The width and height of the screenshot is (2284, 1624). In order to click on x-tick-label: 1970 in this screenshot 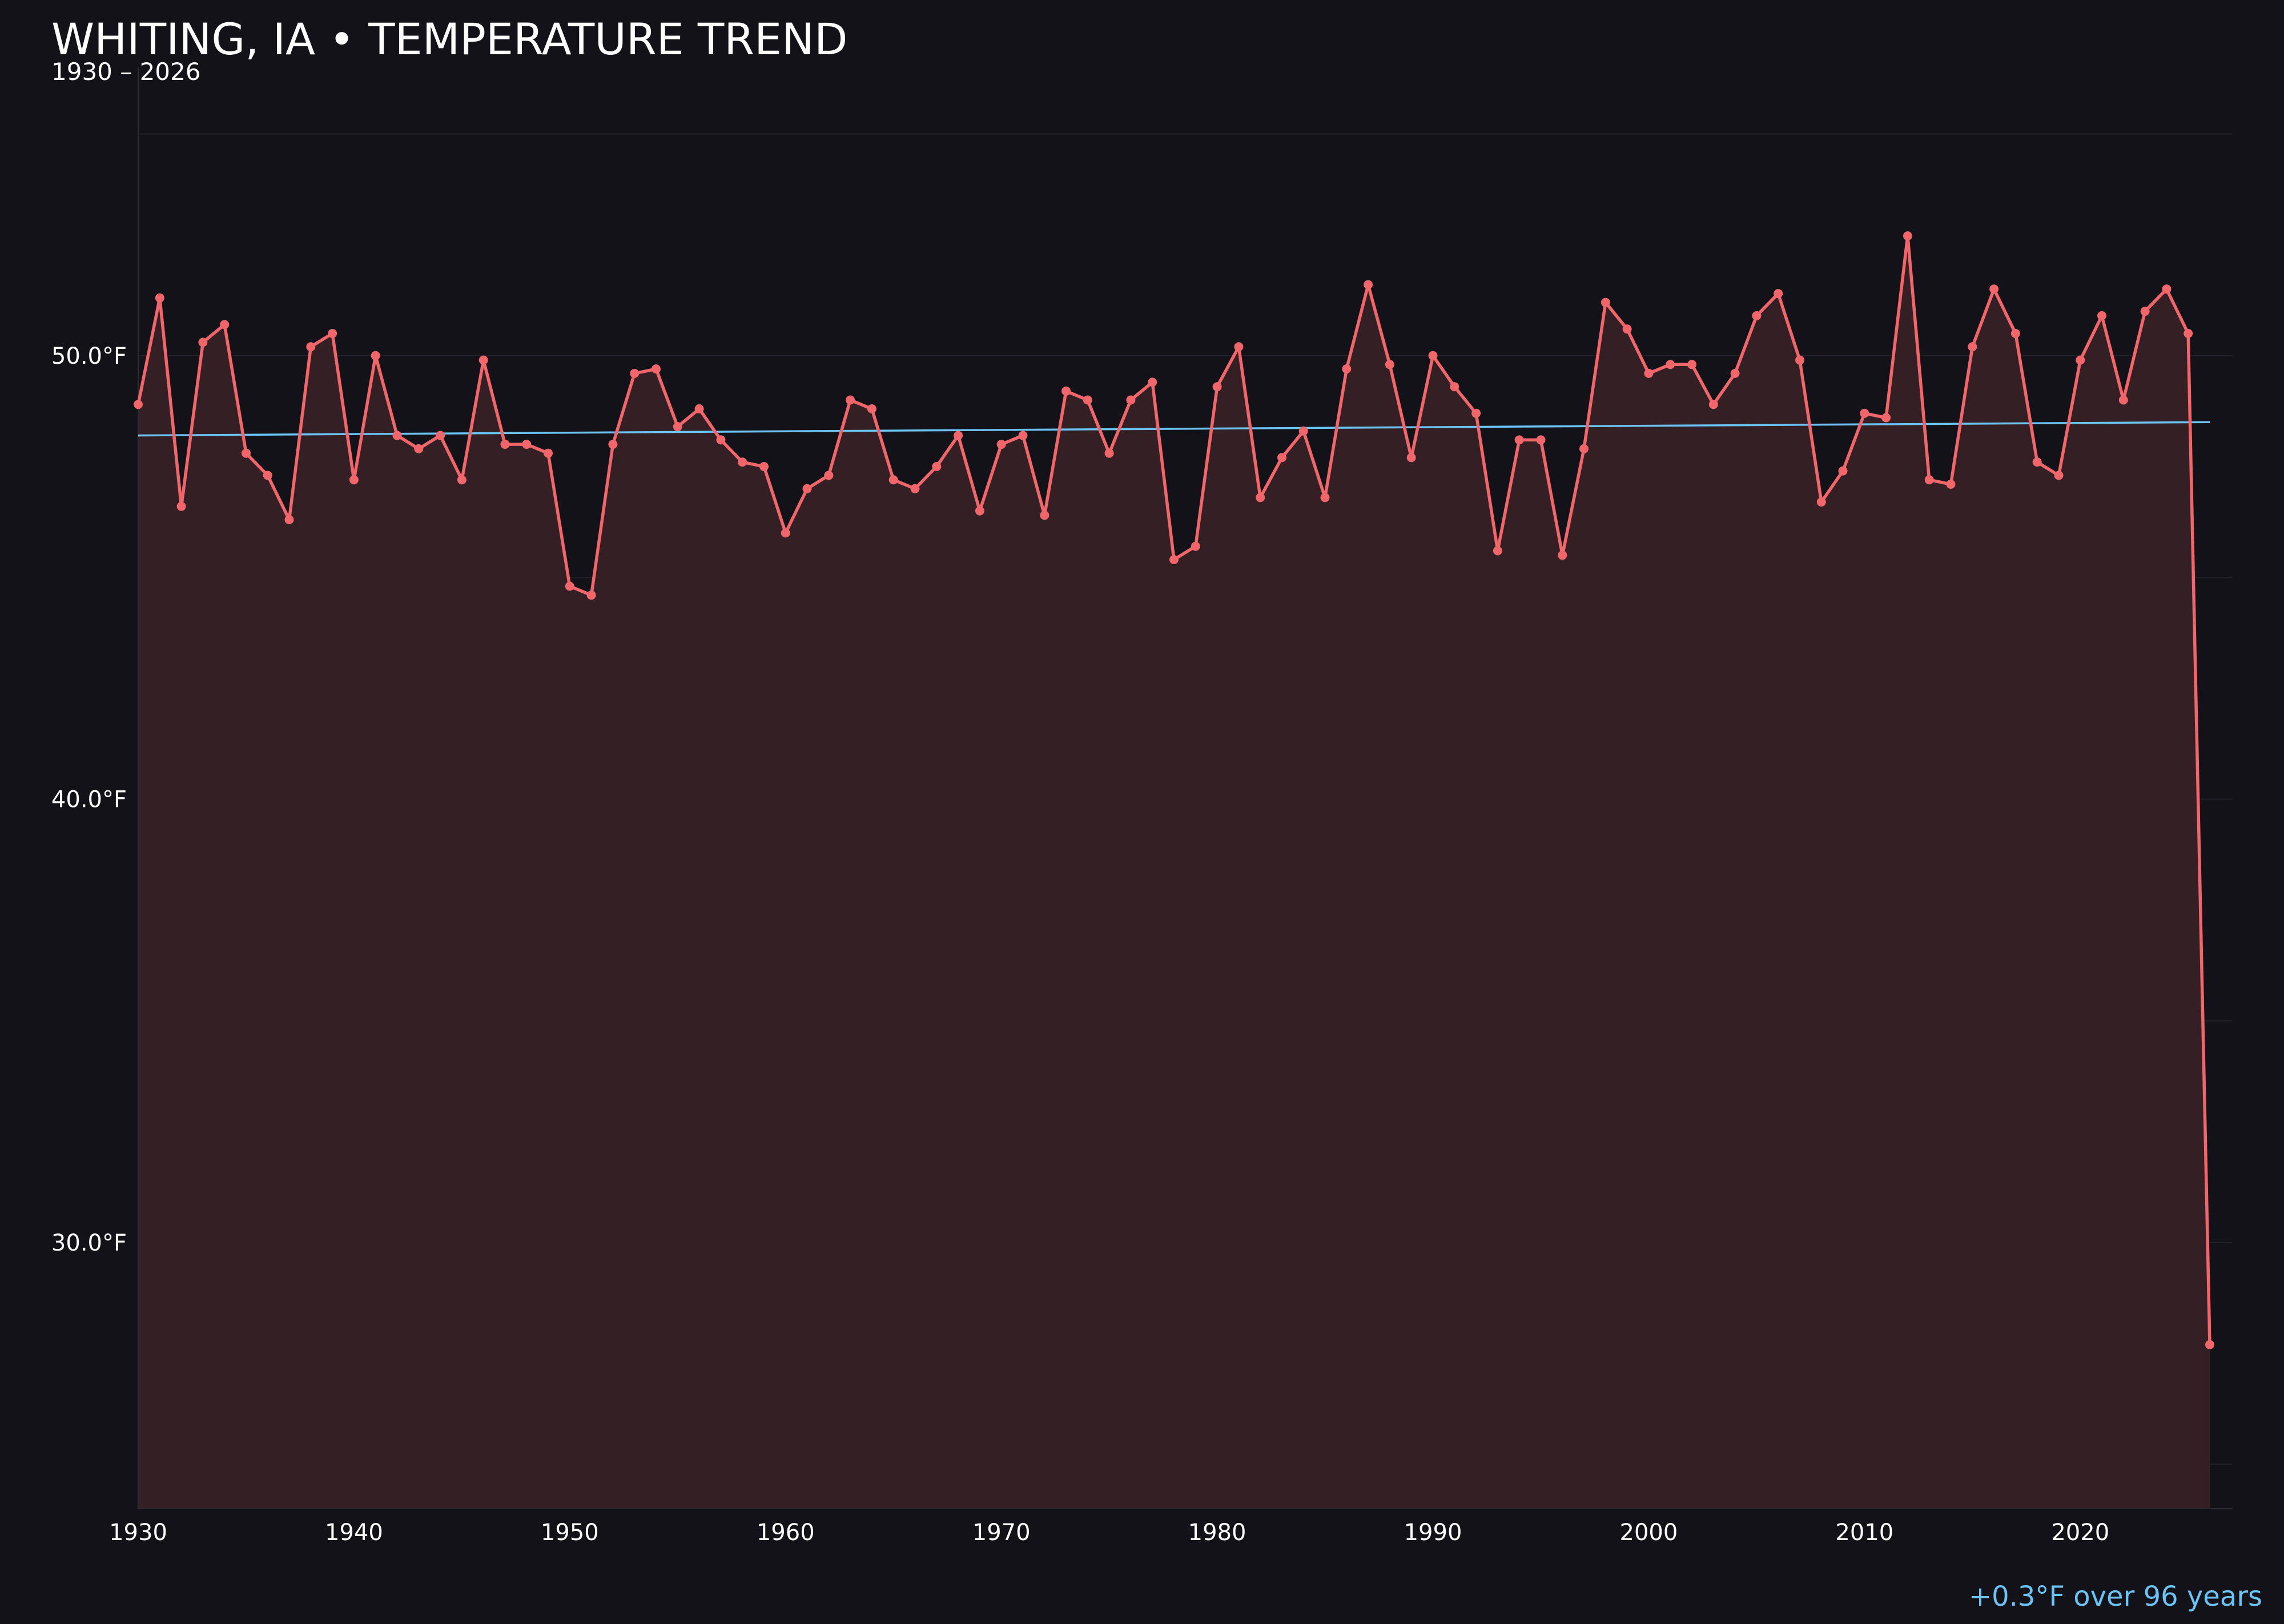, I will do `click(1001, 1533)`.